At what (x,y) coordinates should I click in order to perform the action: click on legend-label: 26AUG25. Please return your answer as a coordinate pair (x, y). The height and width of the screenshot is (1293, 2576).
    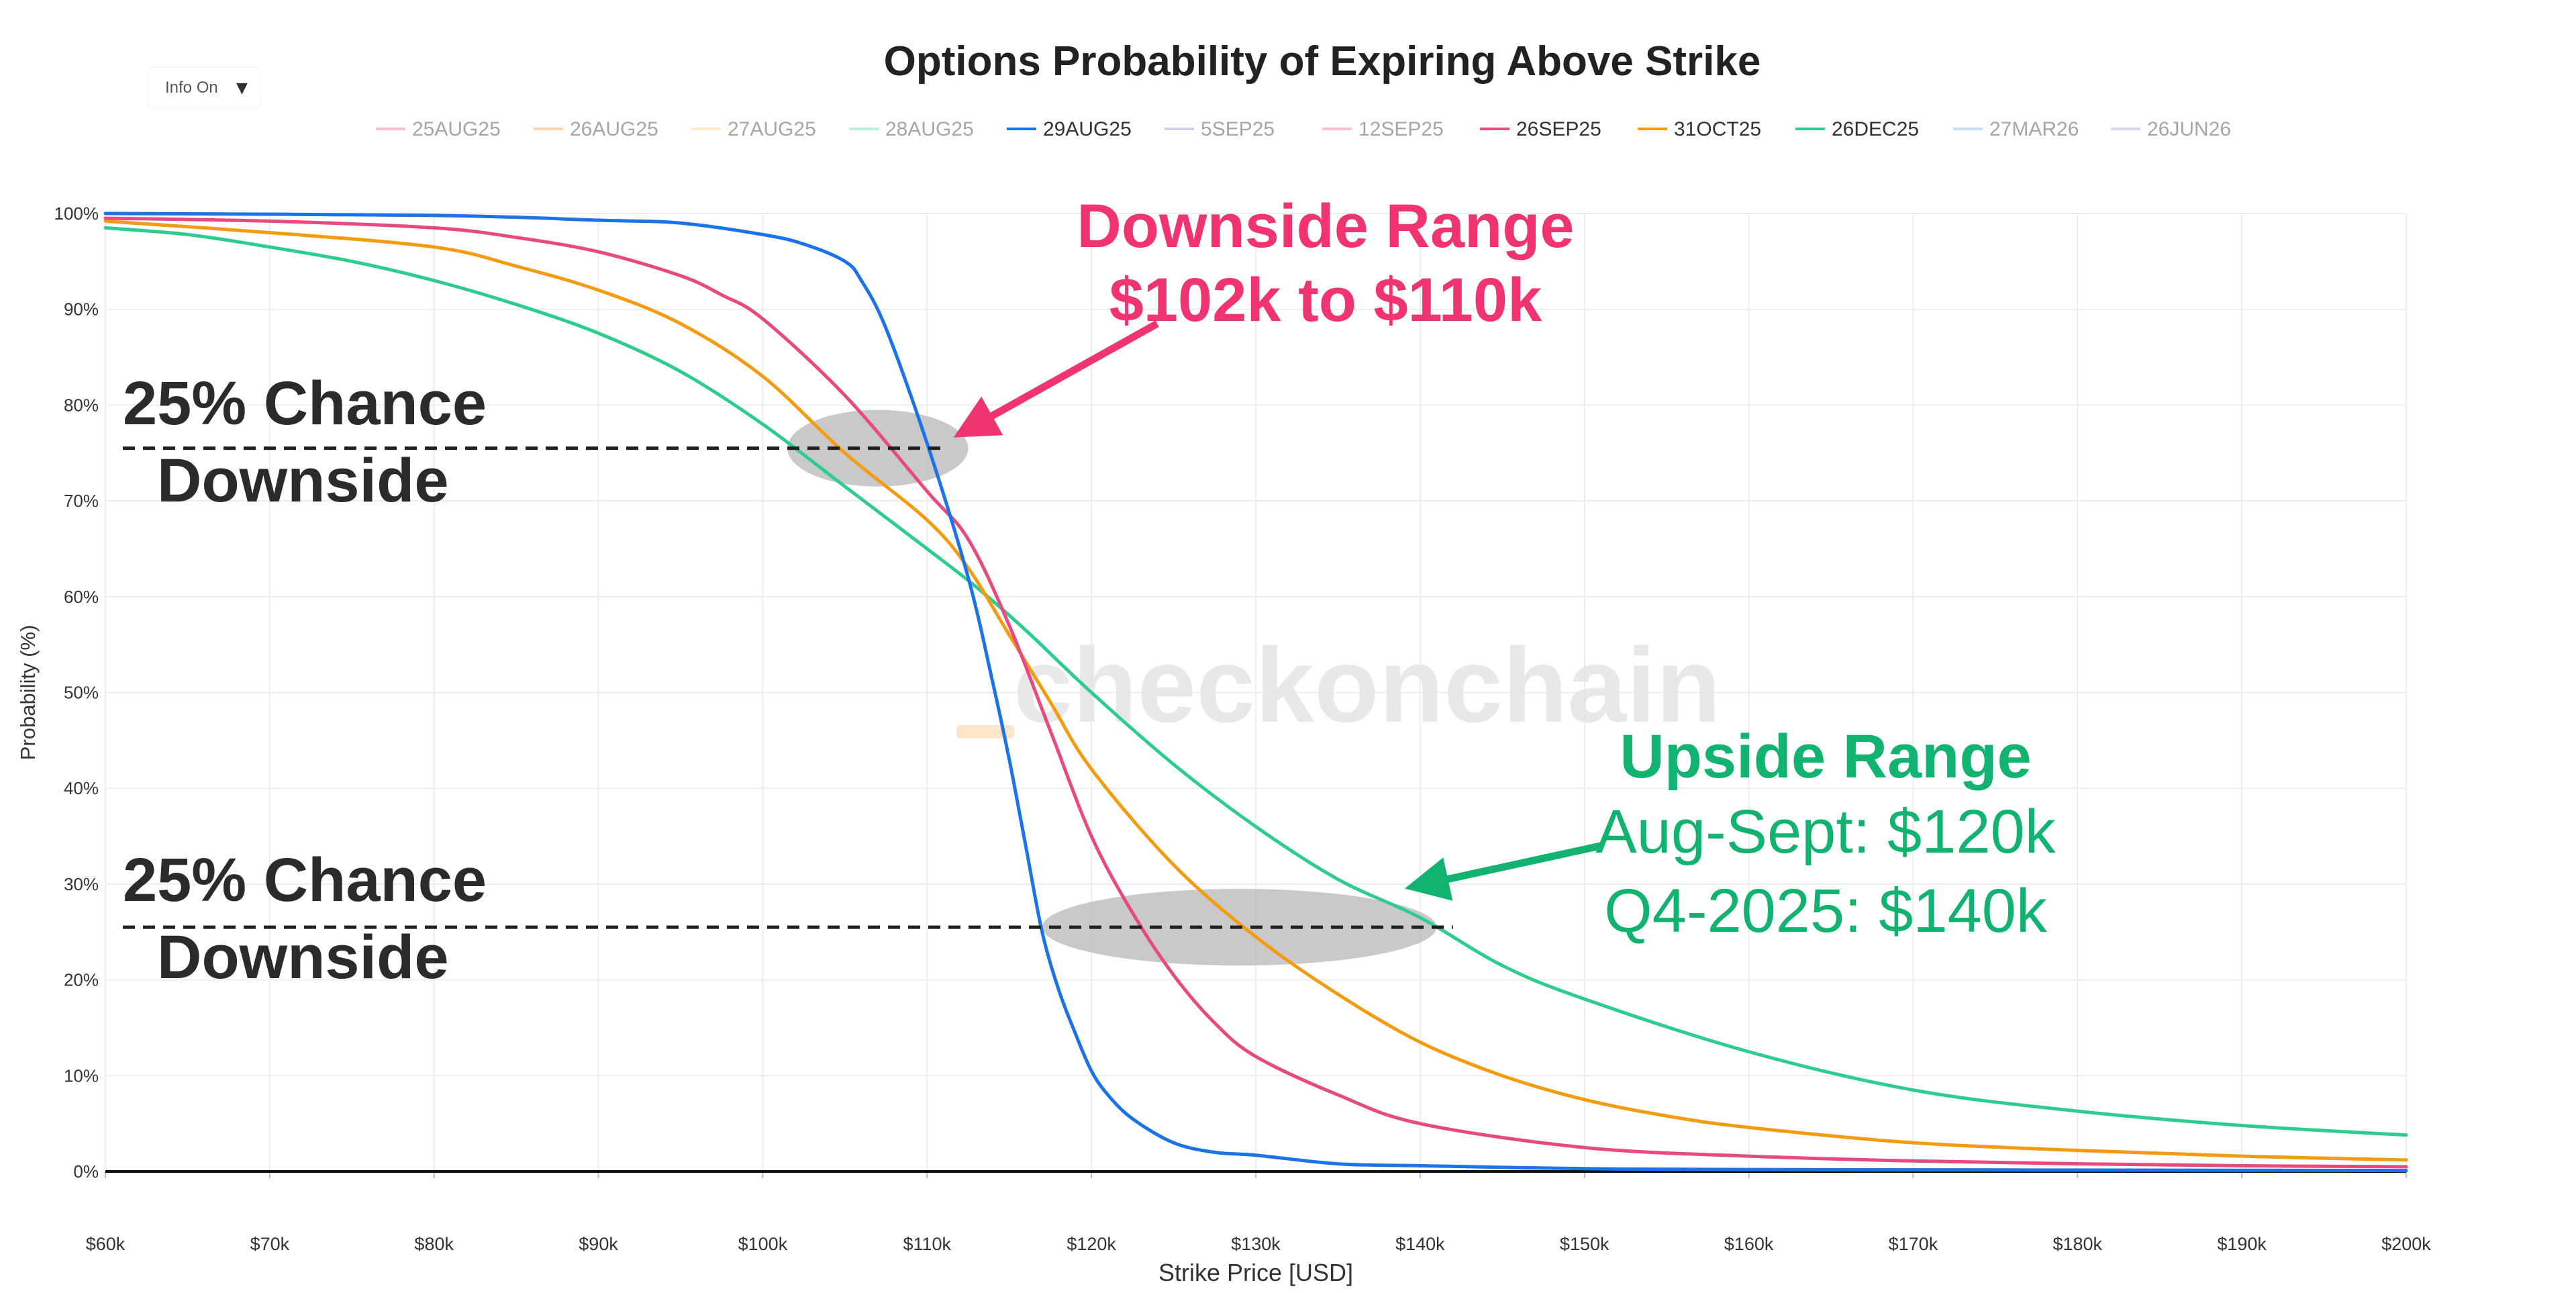
    Looking at the image, I should click on (614, 129).